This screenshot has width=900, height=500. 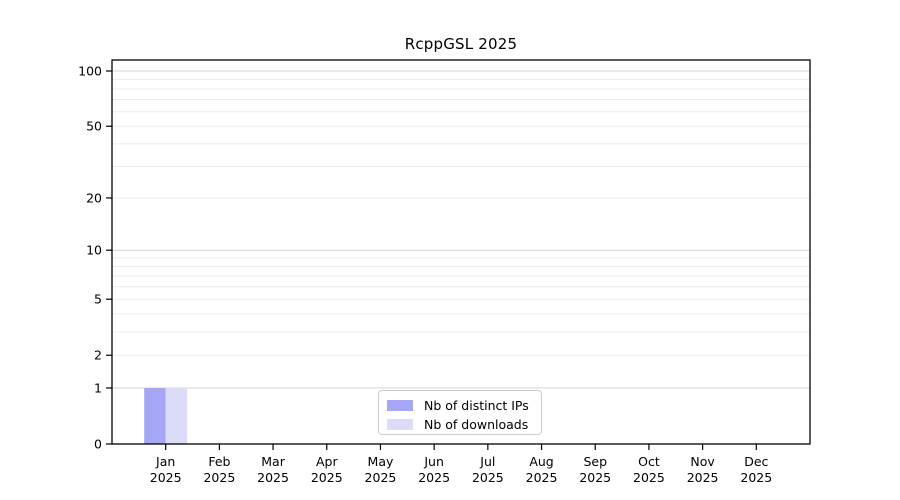 What do you see at coordinates (176, 415) in the screenshot?
I see `bar-nb-of-downloads-jan` at bounding box center [176, 415].